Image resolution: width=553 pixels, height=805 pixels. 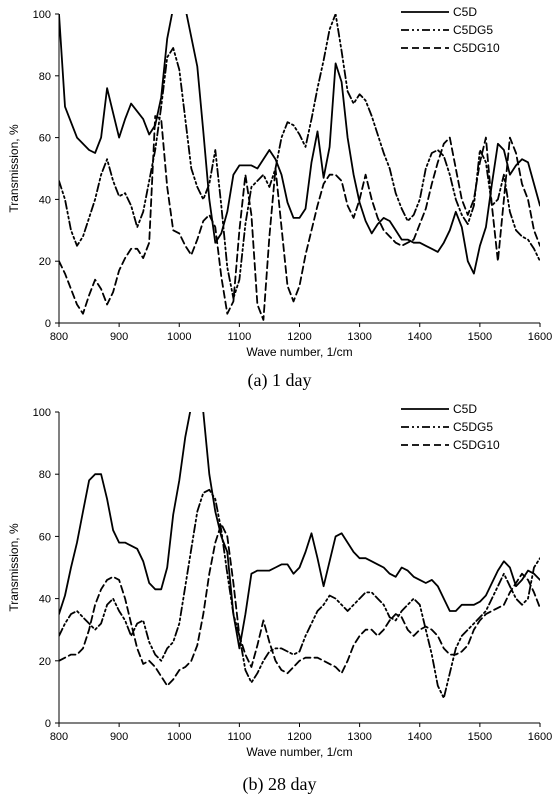 What do you see at coordinates (280, 380) in the screenshot?
I see `panel-caption: (a) 1 day` at bounding box center [280, 380].